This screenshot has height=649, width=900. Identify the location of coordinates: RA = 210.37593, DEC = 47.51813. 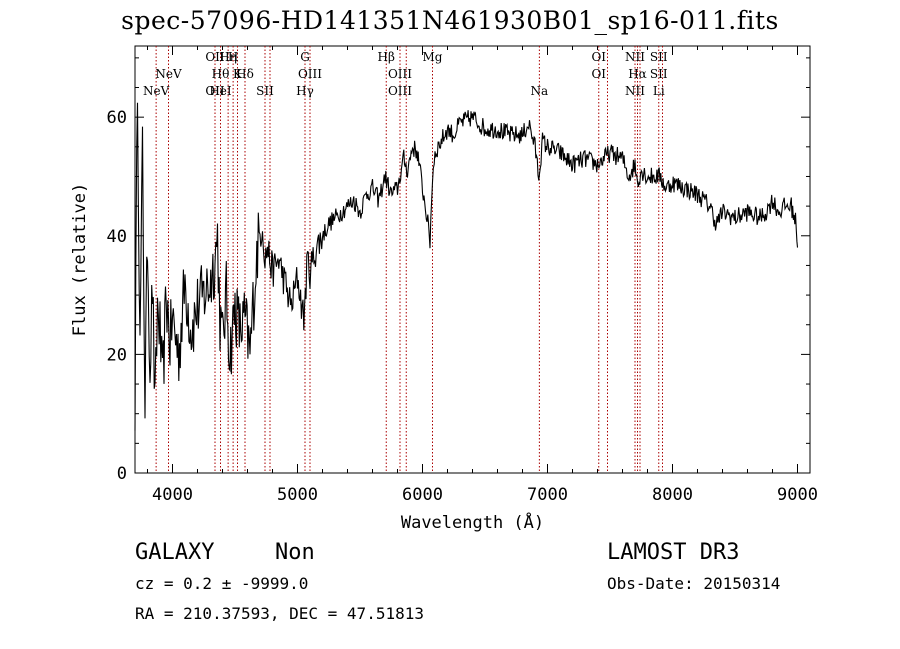
(279, 613).